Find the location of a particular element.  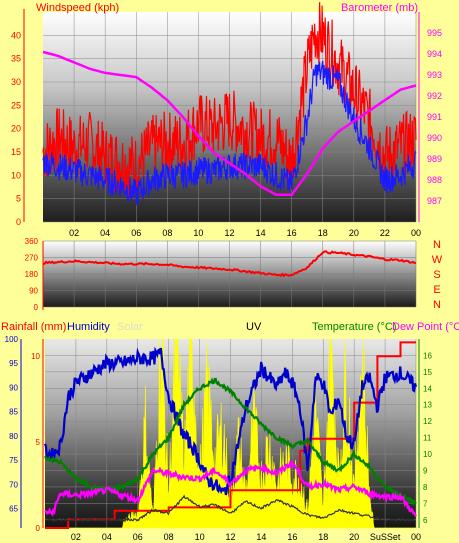

x-tick-label: 22 is located at coordinates (385, 233).